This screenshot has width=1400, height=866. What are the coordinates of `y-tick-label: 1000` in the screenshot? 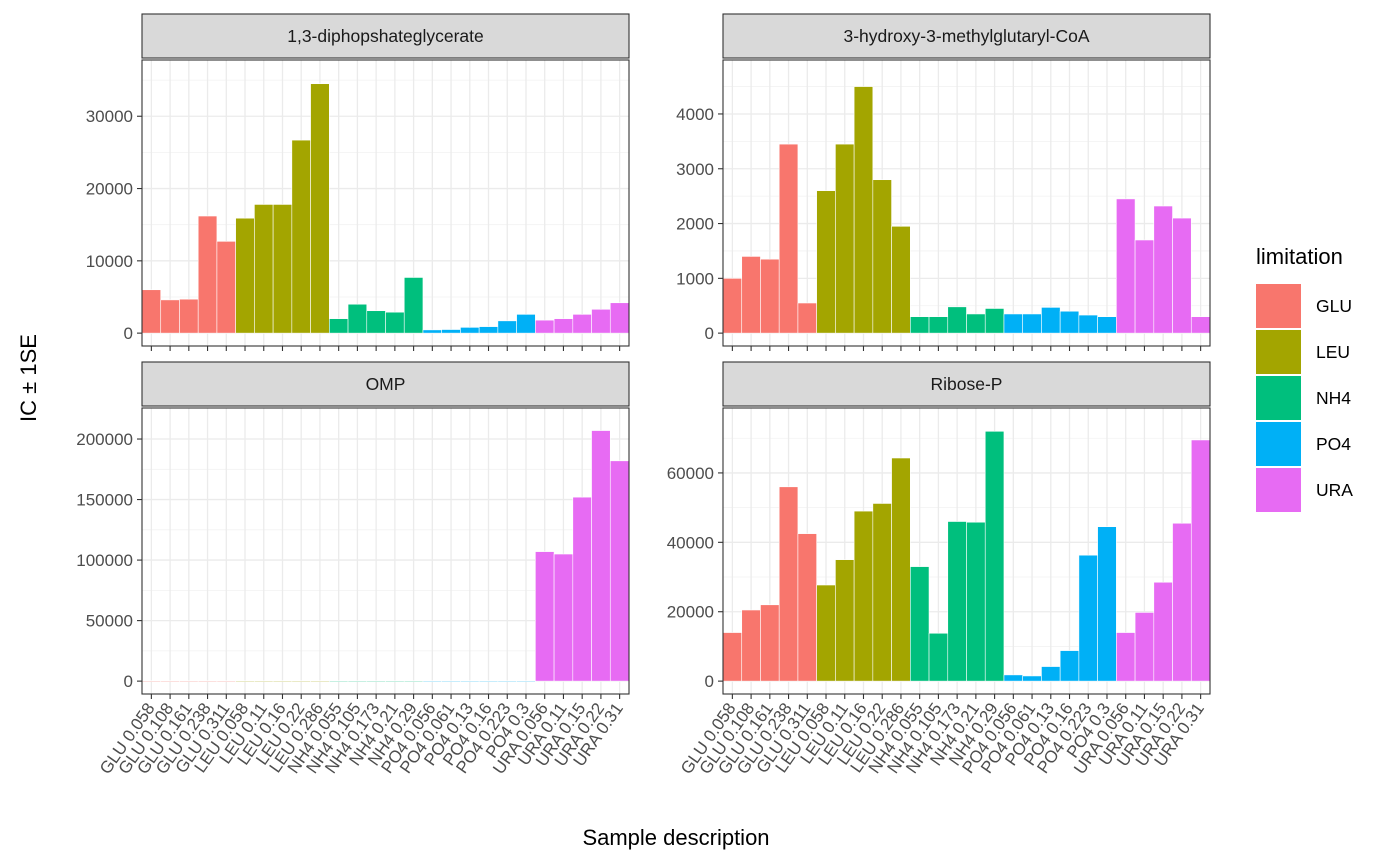 It's located at (695, 278).